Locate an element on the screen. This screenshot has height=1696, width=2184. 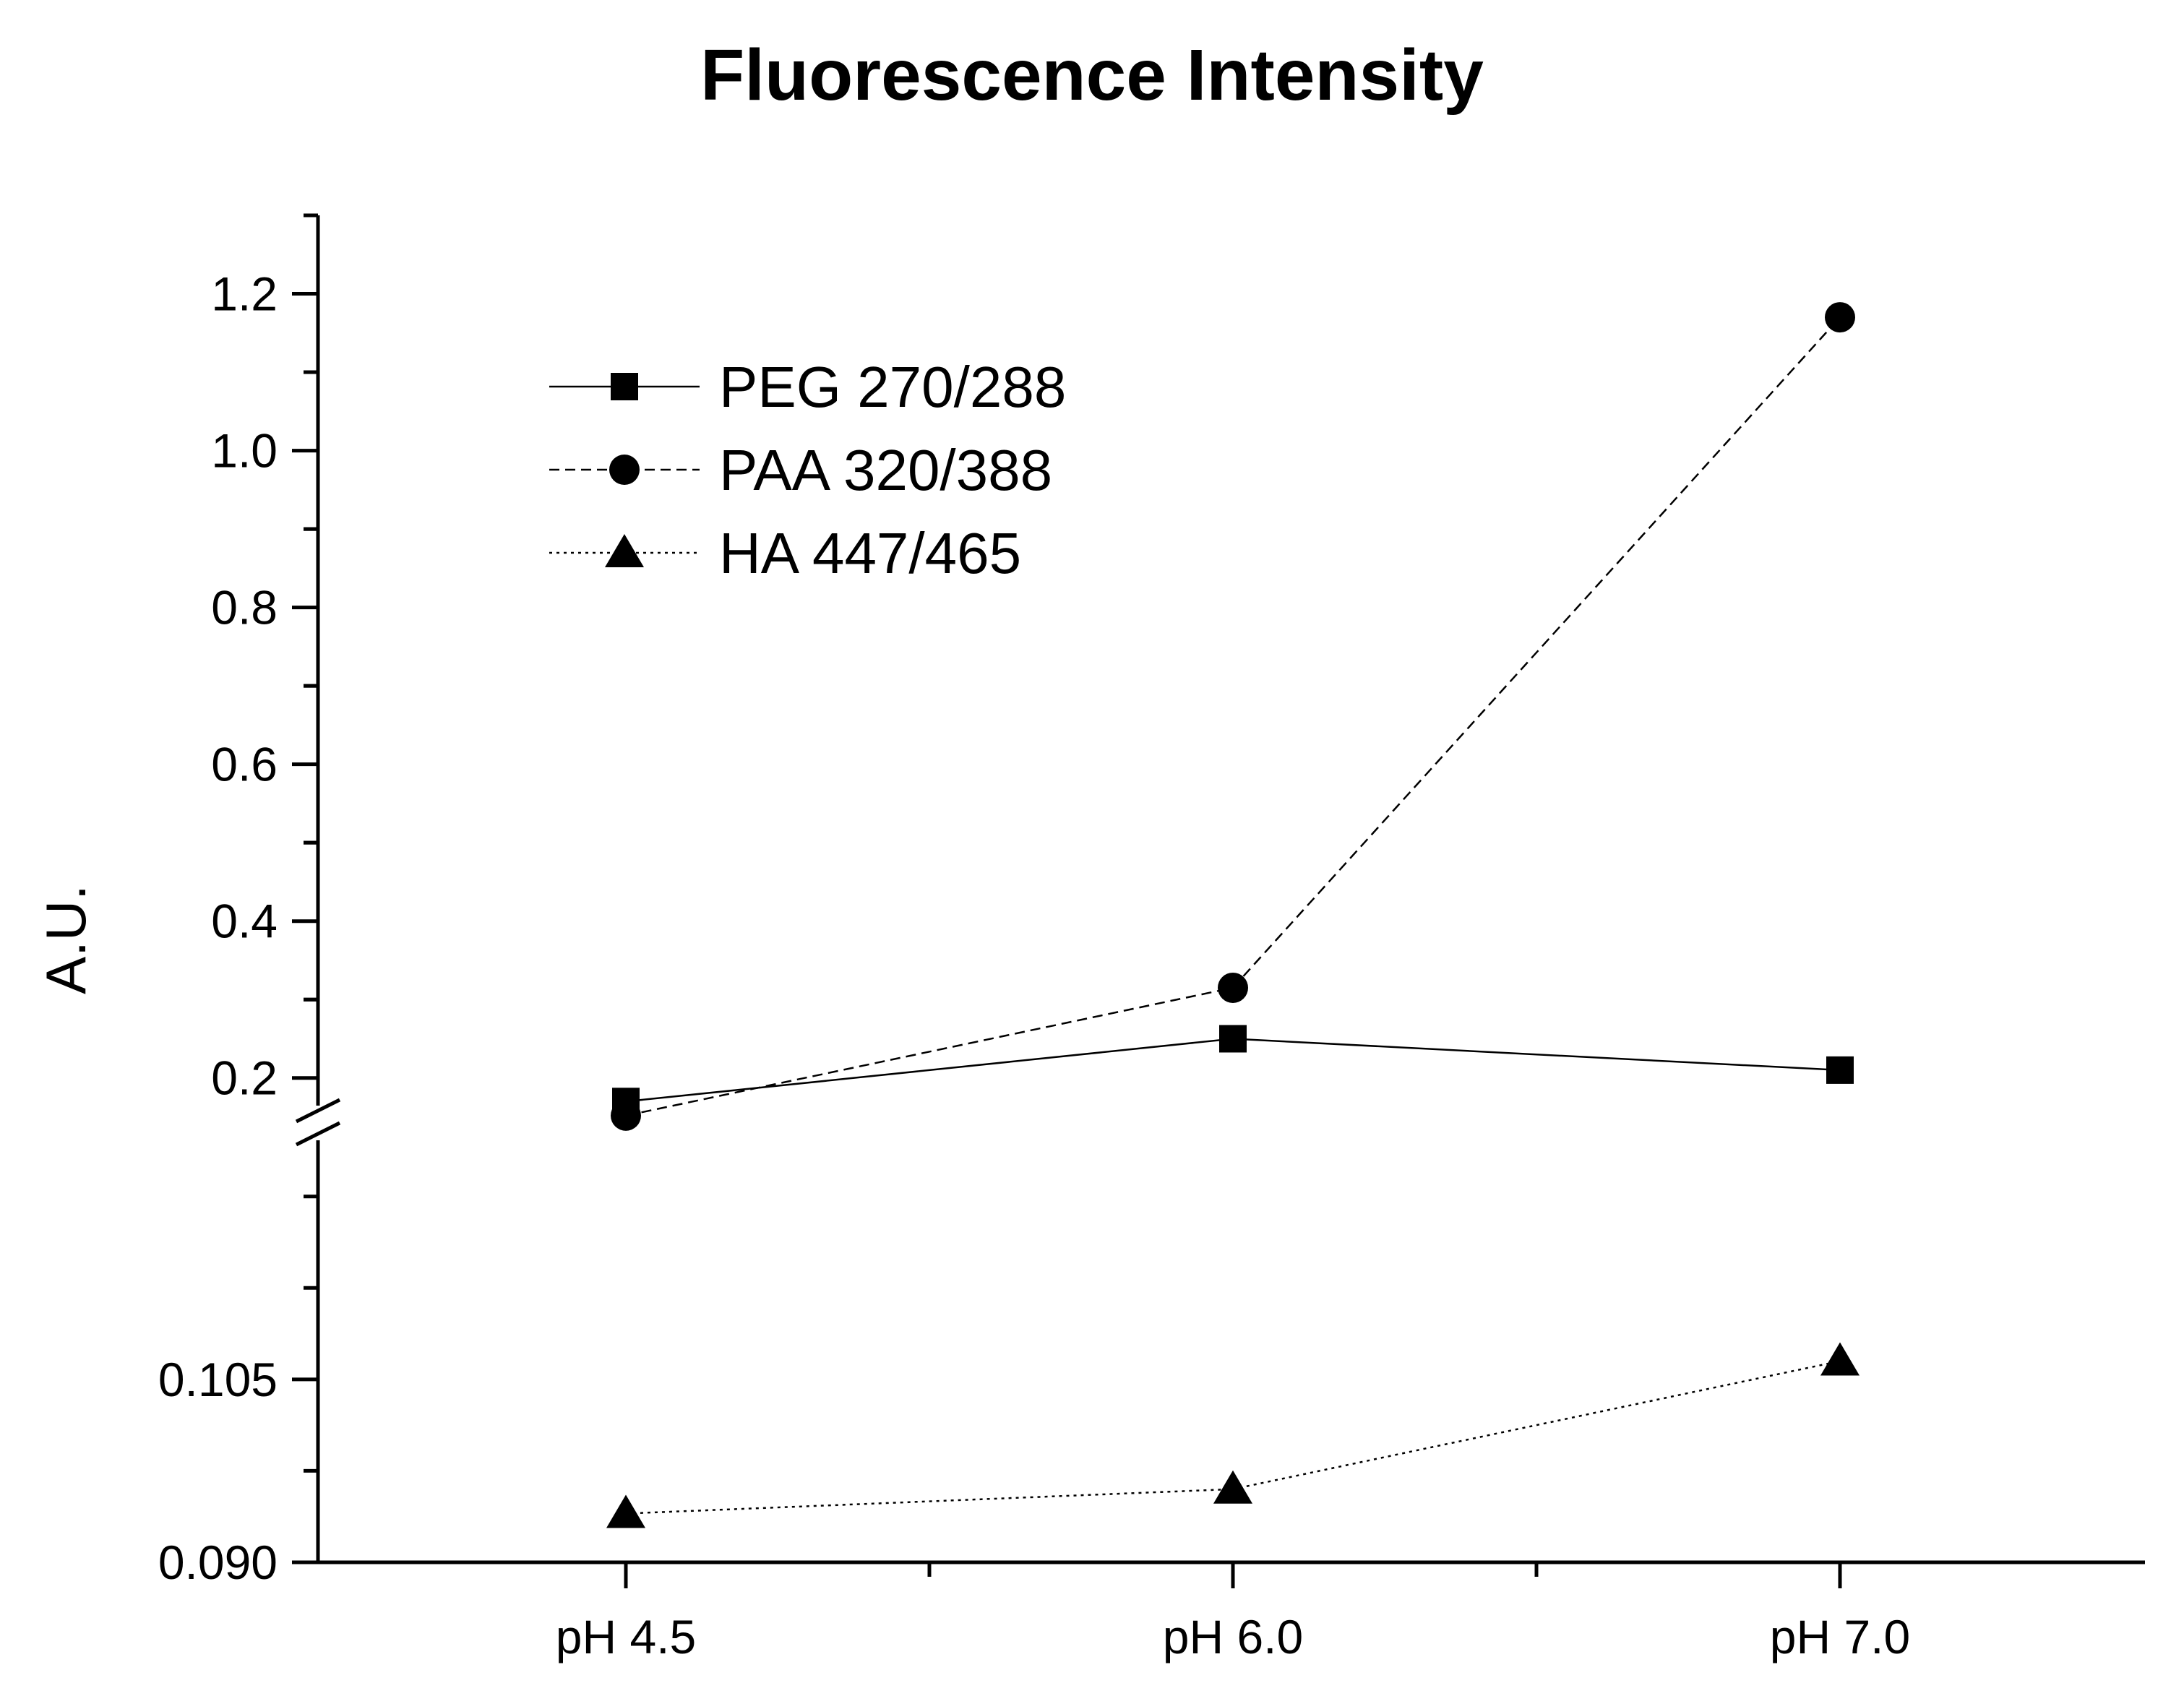
legend-label: PAA 320/388 is located at coordinates (885, 470).